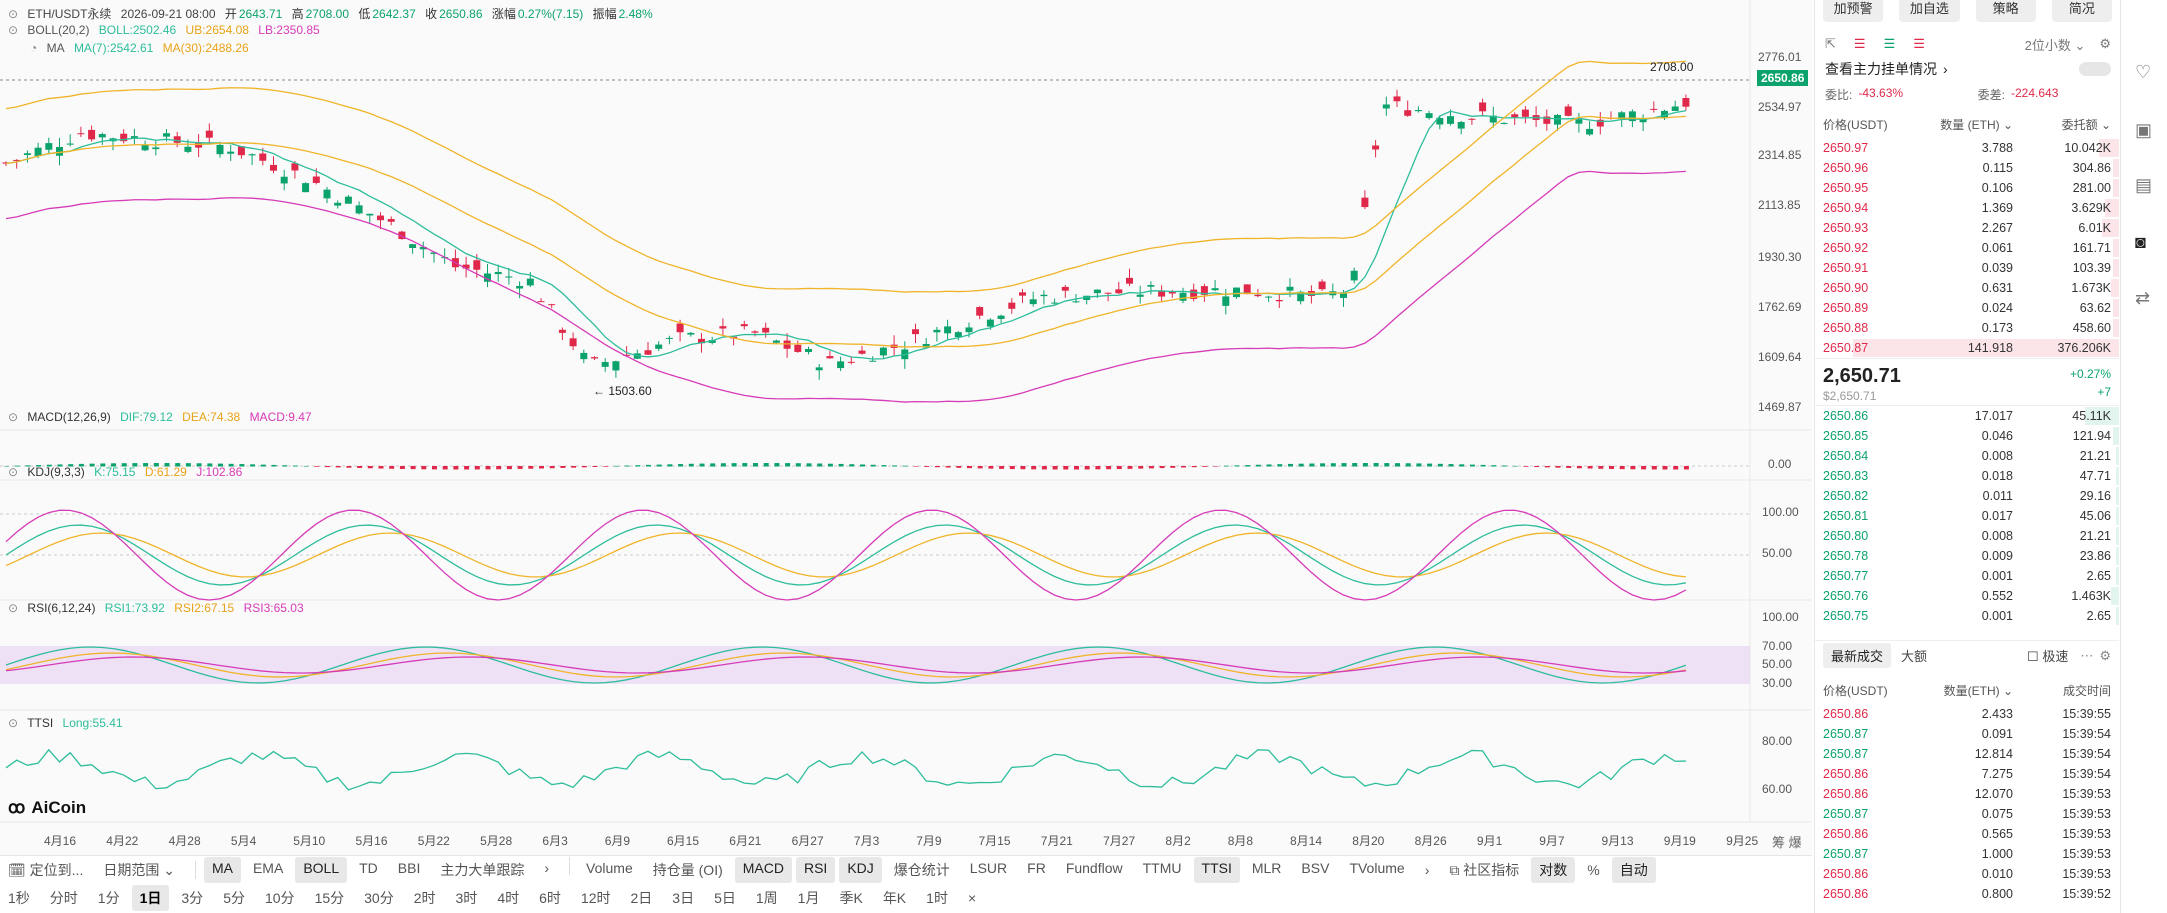 Image resolution: width=2167 pixels, height=913 pixels. Describe the element at coordinates (1967, 436) in the screenshot. I see `orderbook-row: 2650.85 0.046 121.94` at that location.